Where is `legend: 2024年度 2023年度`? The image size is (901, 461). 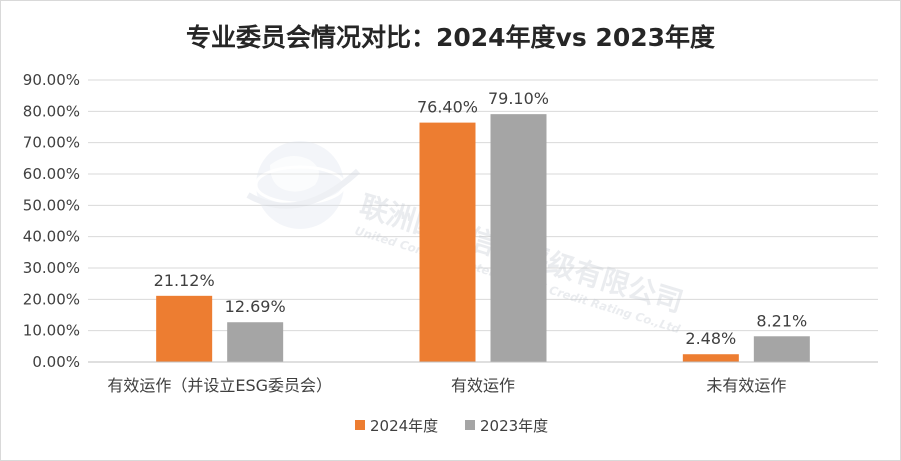
legend: 2024年度 2023年度 is located at coordinates (451, 426).